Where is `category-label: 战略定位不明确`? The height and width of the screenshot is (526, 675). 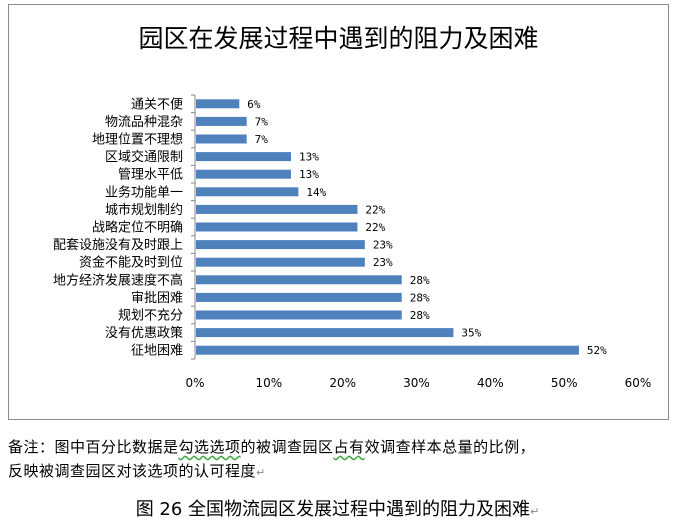 category-label: 战略定位不明确 is located at coordinates (137, 228).